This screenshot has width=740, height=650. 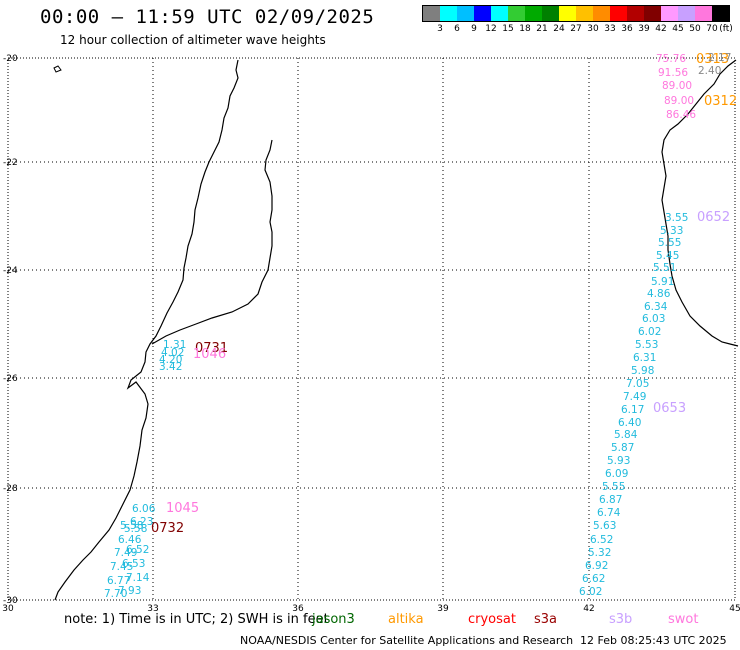 What do you see at coordinates (10, 271) in the screenshot?
I see `latitude-label: -24` at bounding box center [10, 271].